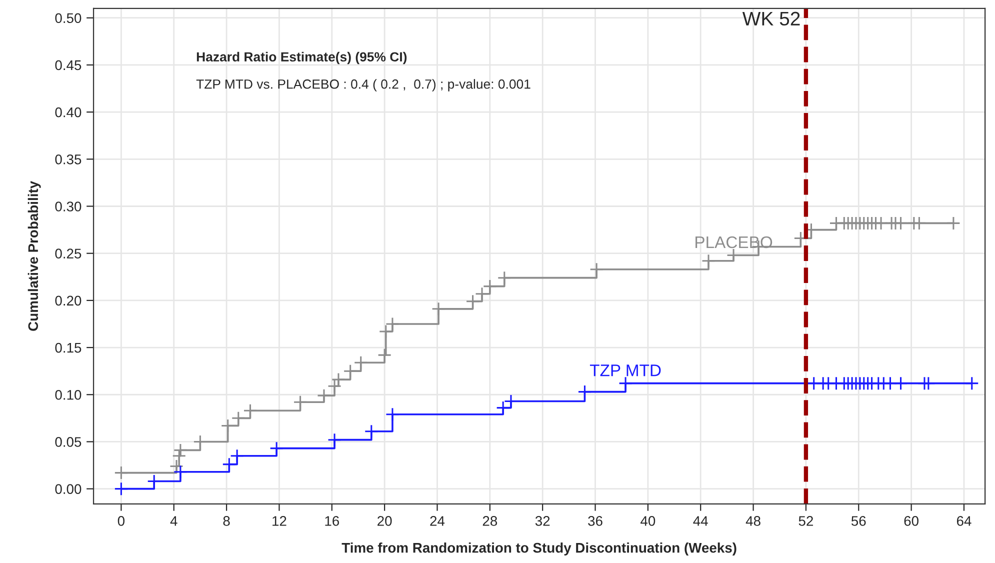 The image size is (995, 563). What do you see at coordinates (68, 112) in the screenshot?
I see `y-tick-label: 0.40` at bounding box center [68, 112].